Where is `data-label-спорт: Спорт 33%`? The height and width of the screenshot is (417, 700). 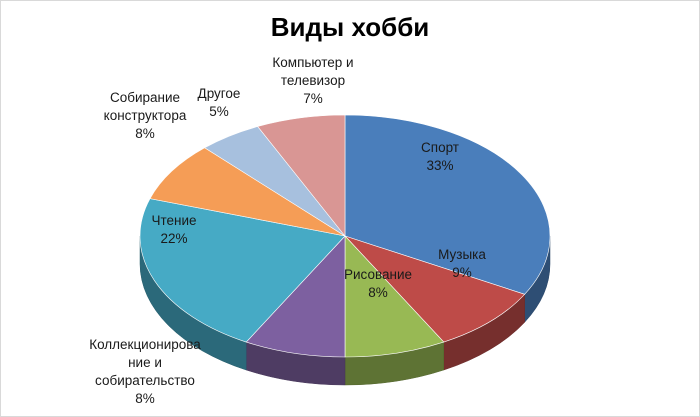 data-label-спорт: Спорт 33% is located at coordinates (440, 156).